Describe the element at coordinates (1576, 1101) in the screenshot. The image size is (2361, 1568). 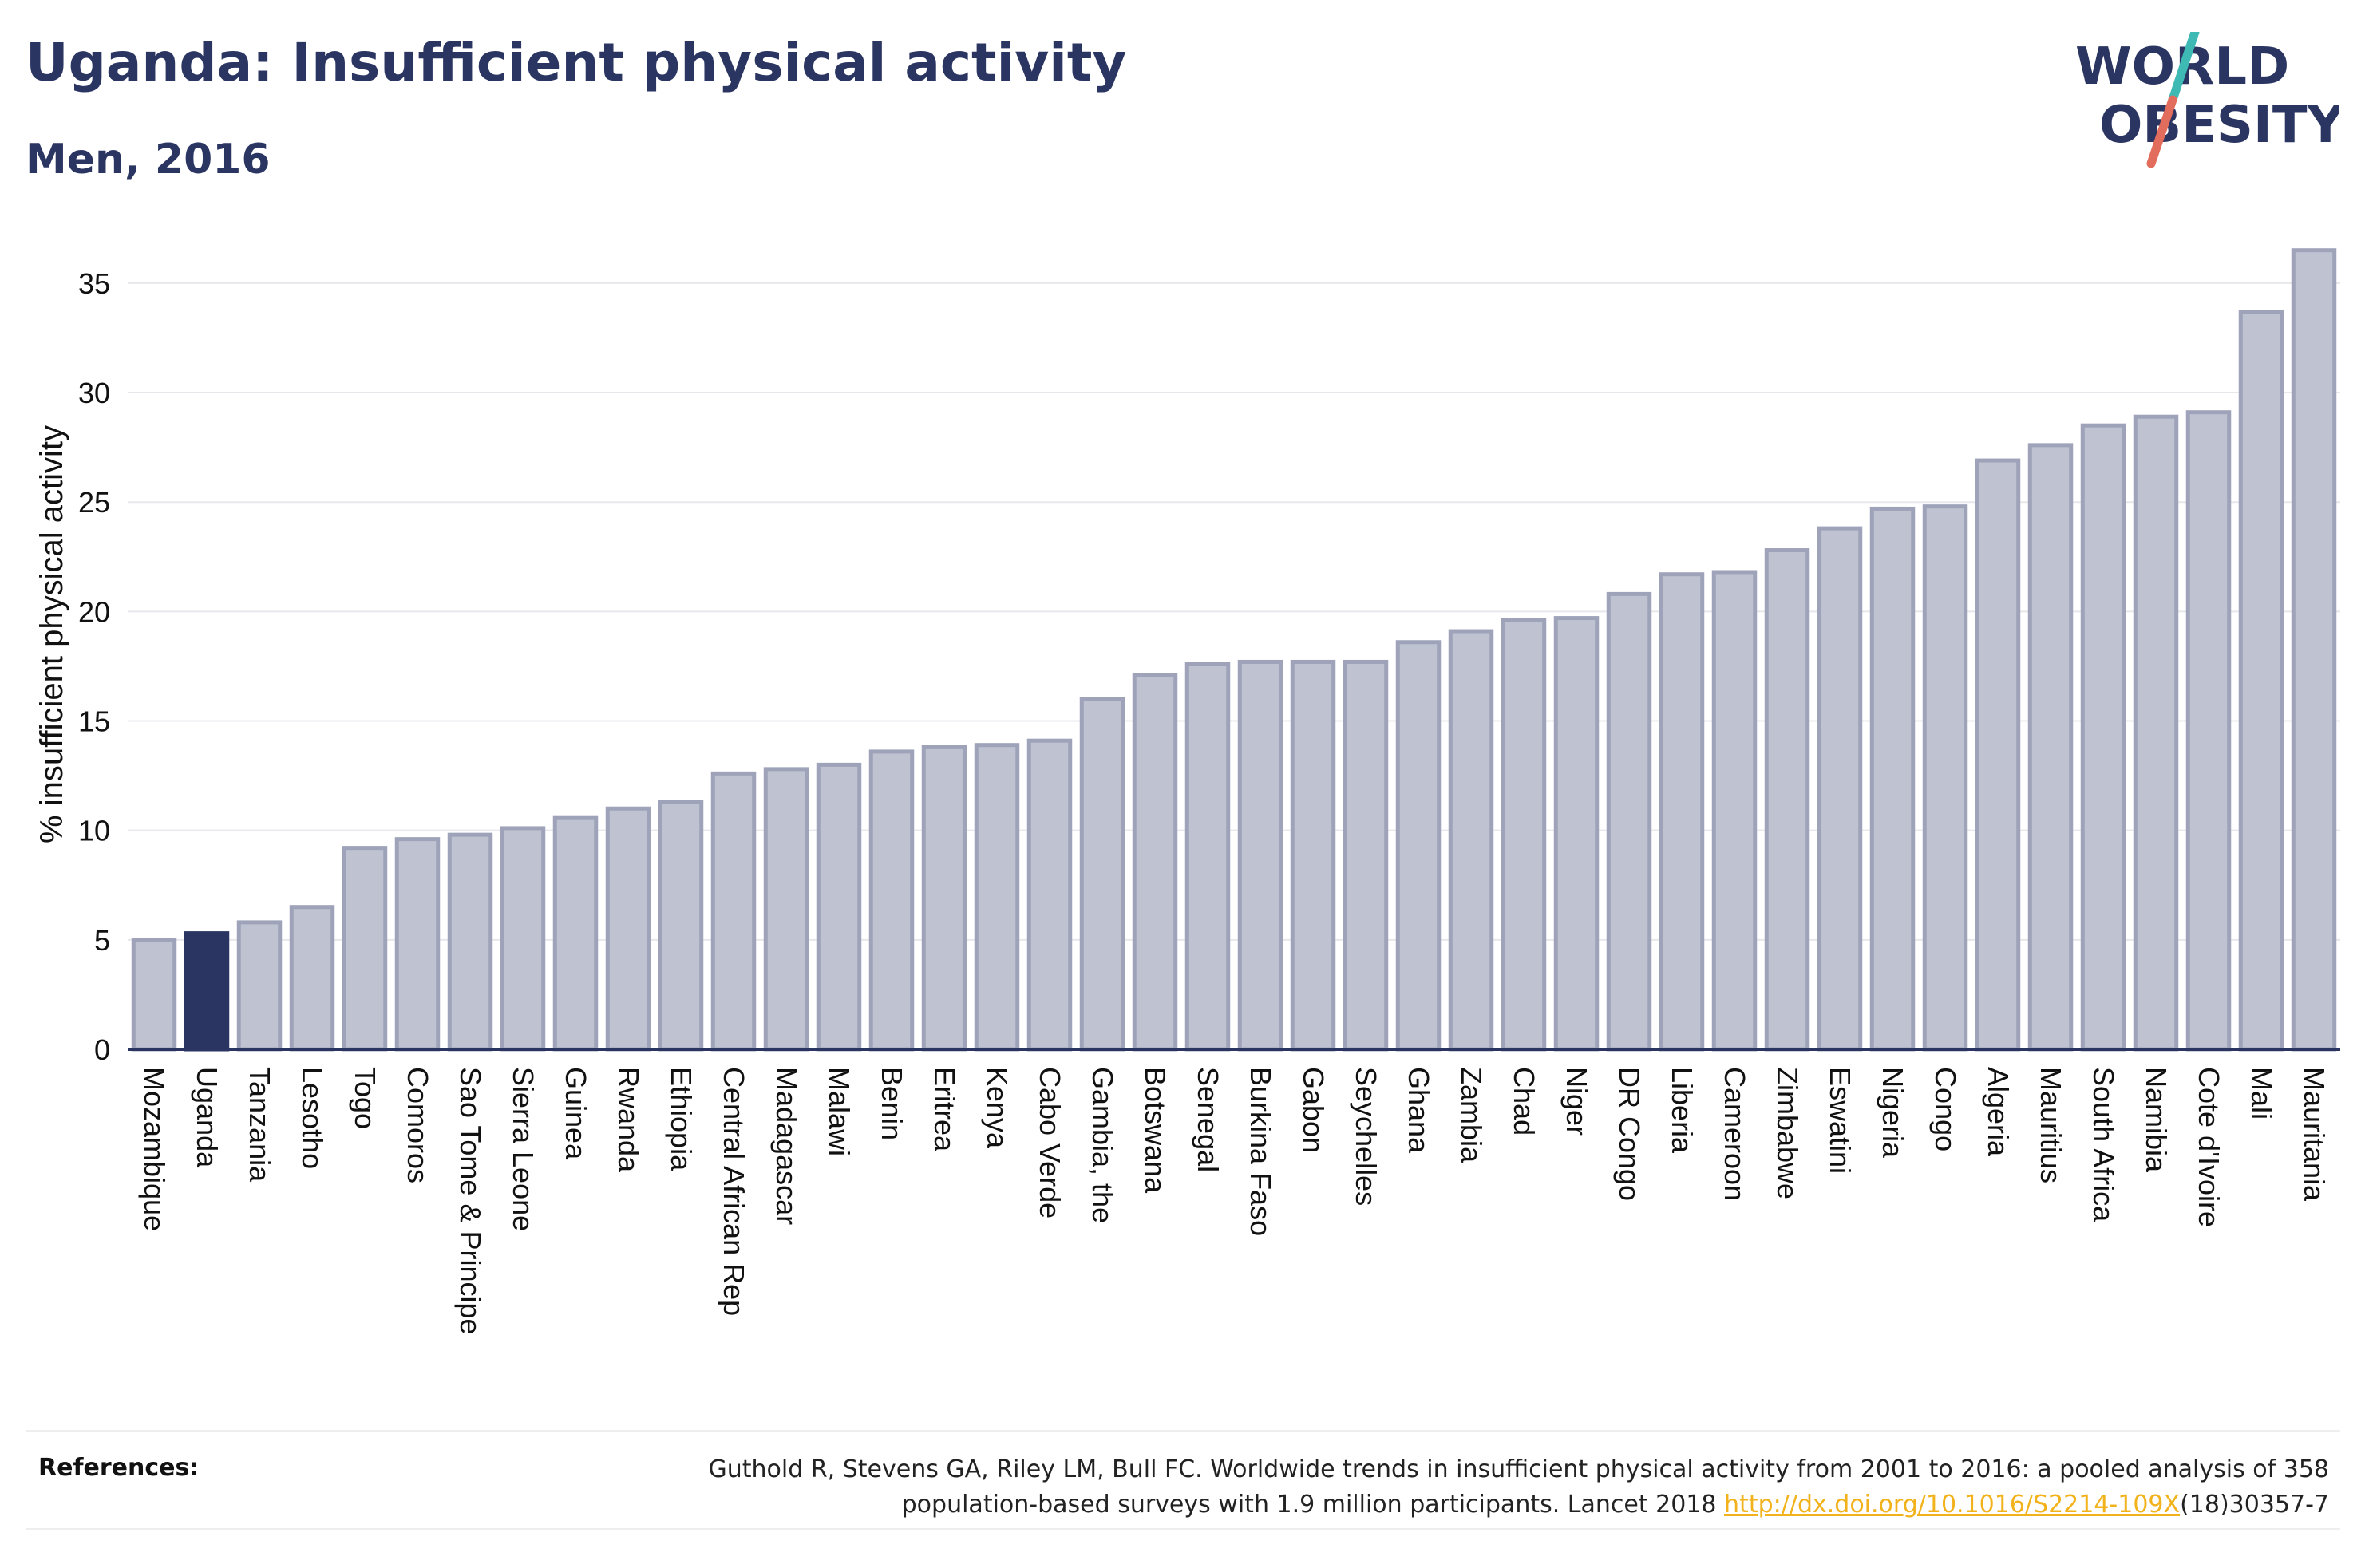
I see `x-tick-label: Niger` at that location.